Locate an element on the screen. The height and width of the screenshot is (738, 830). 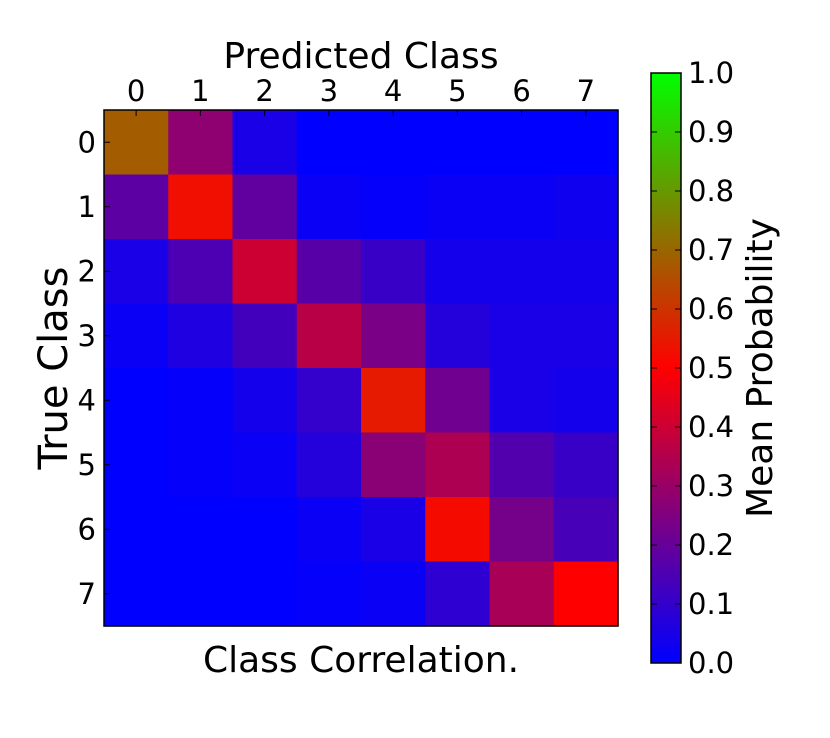
colorbar-tick-label: 1.0 is located at coordinates (711, 73).